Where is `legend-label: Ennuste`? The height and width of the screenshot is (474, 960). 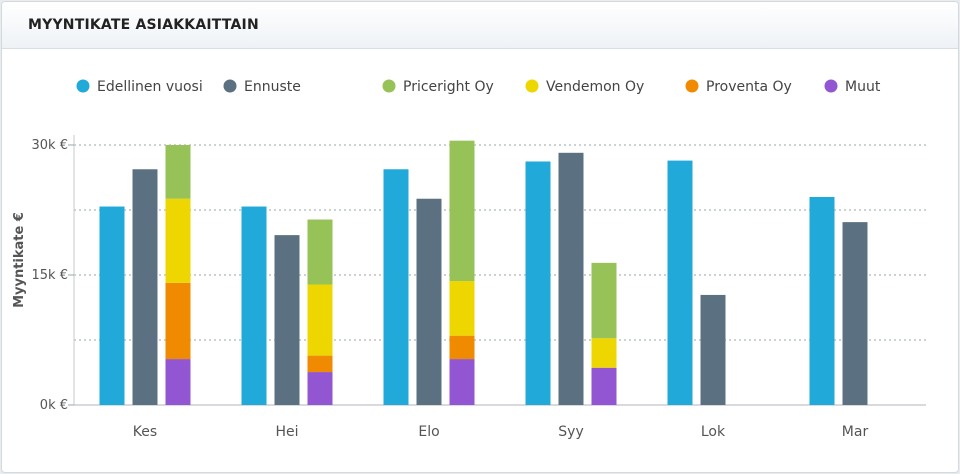
legend-label: Ennuste is located at coordinates (272, 87).